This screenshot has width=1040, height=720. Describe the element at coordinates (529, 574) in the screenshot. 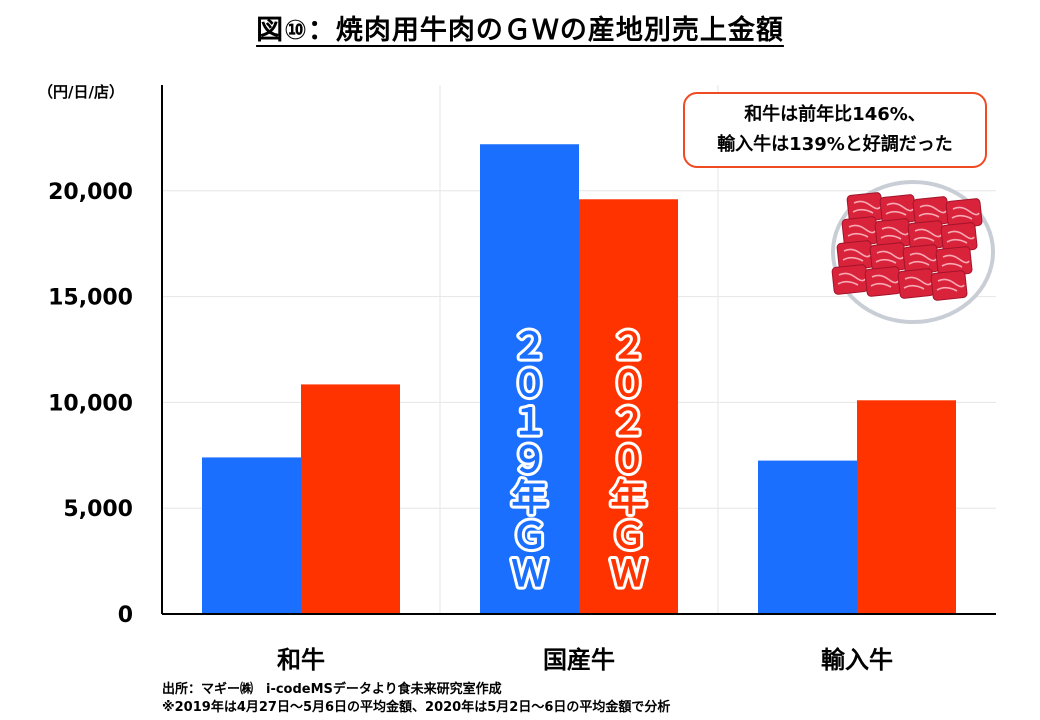

I see `series-label-2019: Ｗ` at that location.